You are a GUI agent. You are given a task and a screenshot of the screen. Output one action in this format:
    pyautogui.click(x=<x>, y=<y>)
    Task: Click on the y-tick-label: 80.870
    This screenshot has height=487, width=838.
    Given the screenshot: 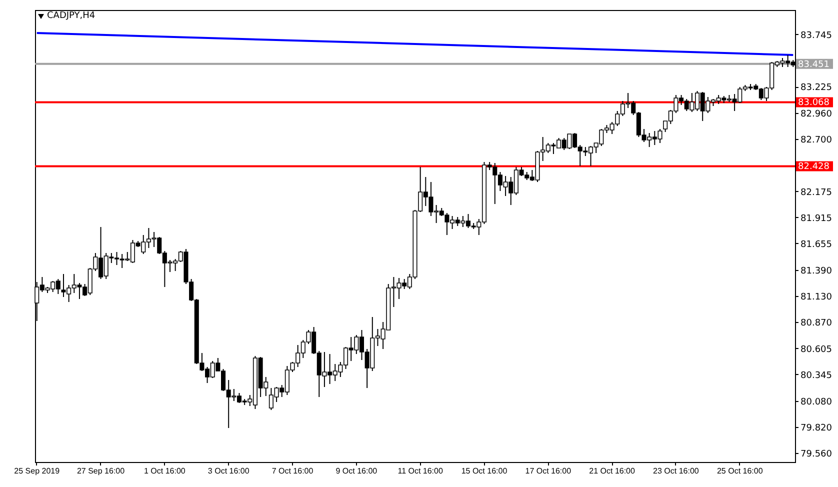 What is the action you would take?
    pyautogui.click(x=816, y=323)
    